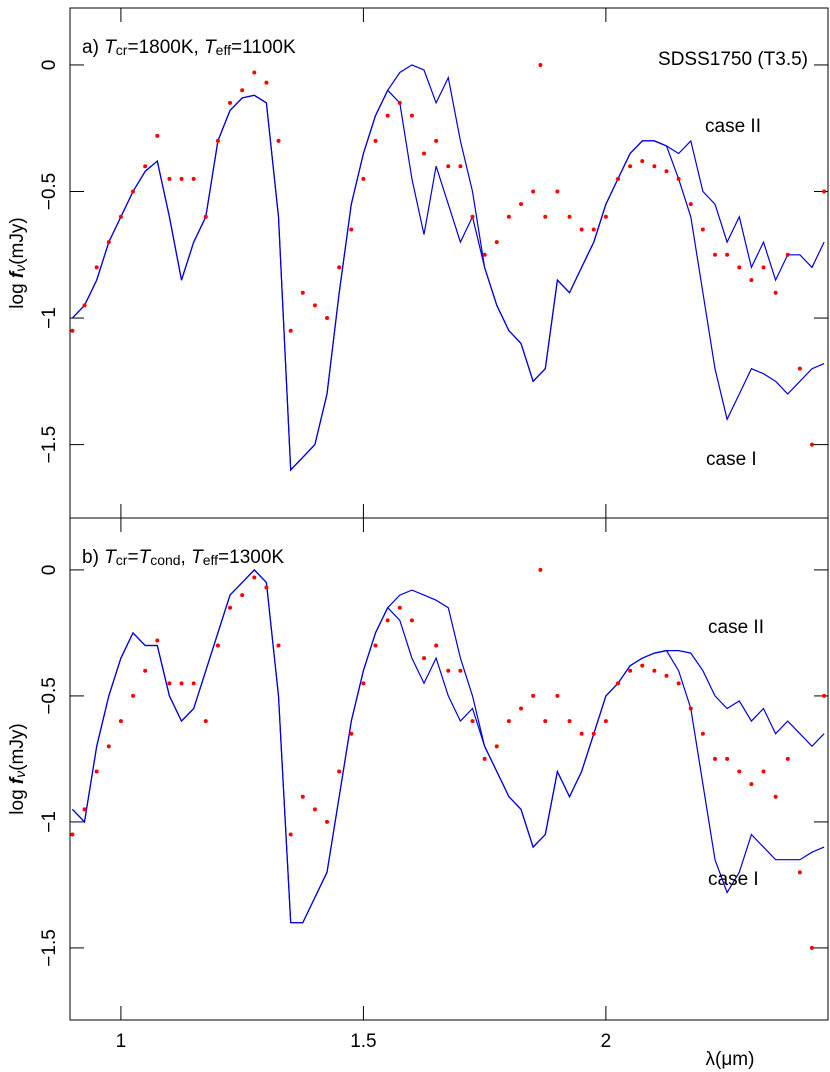 The width and height of the screenshot is (830, 1072). Describe the element at coordinates (165, 560) in the screenshot. I see `text-part: cond` at that location.